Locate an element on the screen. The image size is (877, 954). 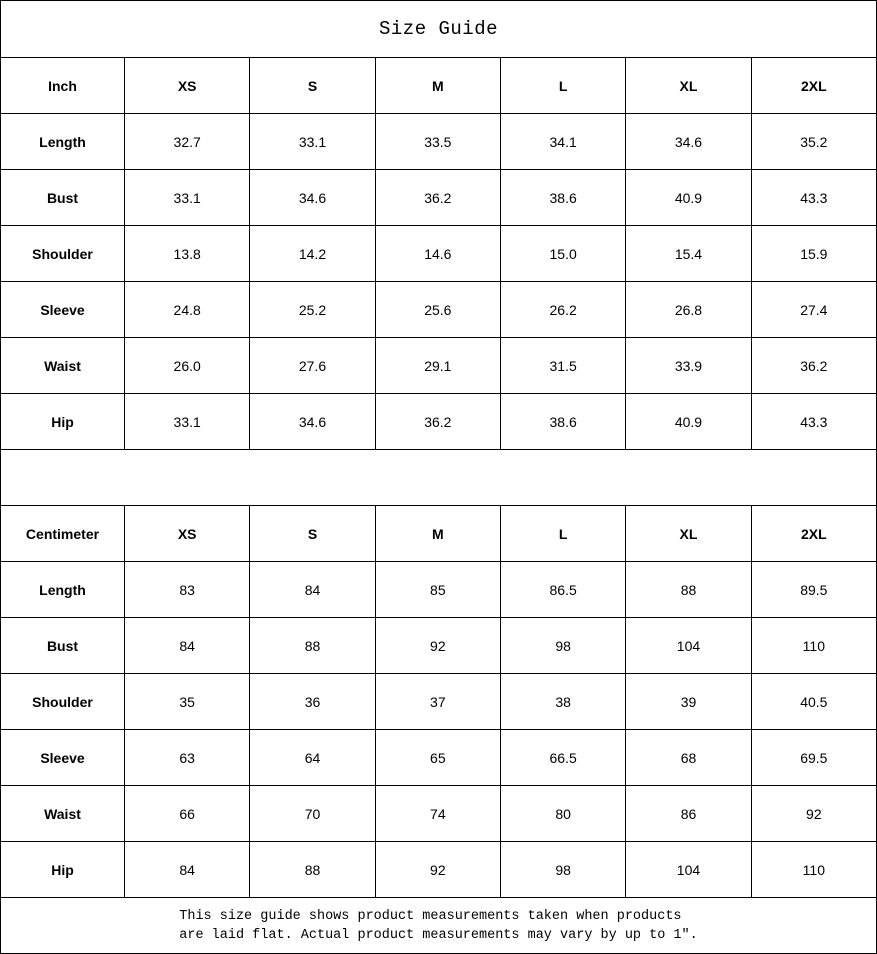
inch-row-sleeve: Sleeve 24.8 25.2 25.6 26.2 26.8 27.4 is located at coordinates (438, 309).